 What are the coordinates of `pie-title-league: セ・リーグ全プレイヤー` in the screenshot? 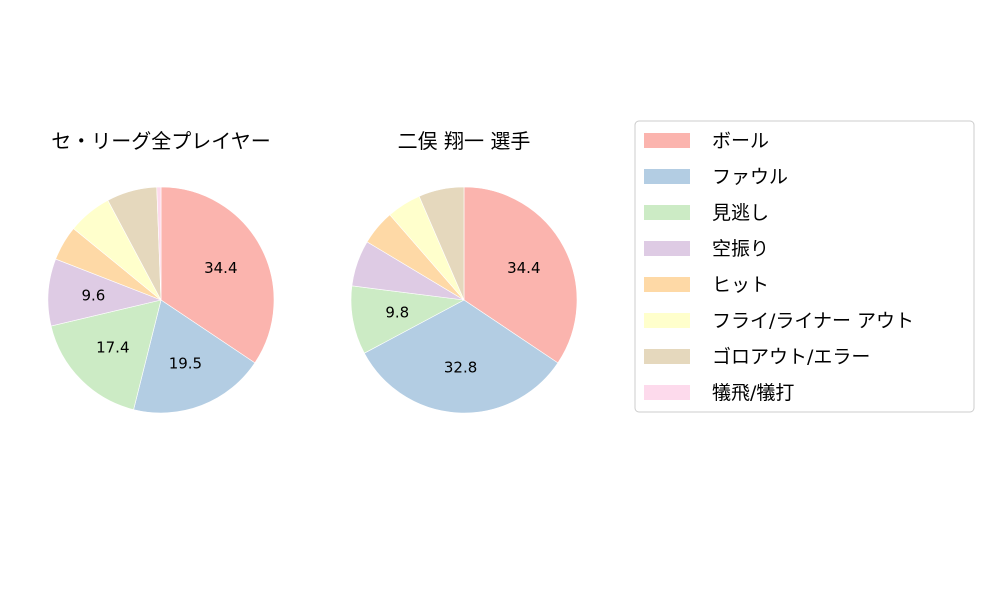 It's located at (160, 141).